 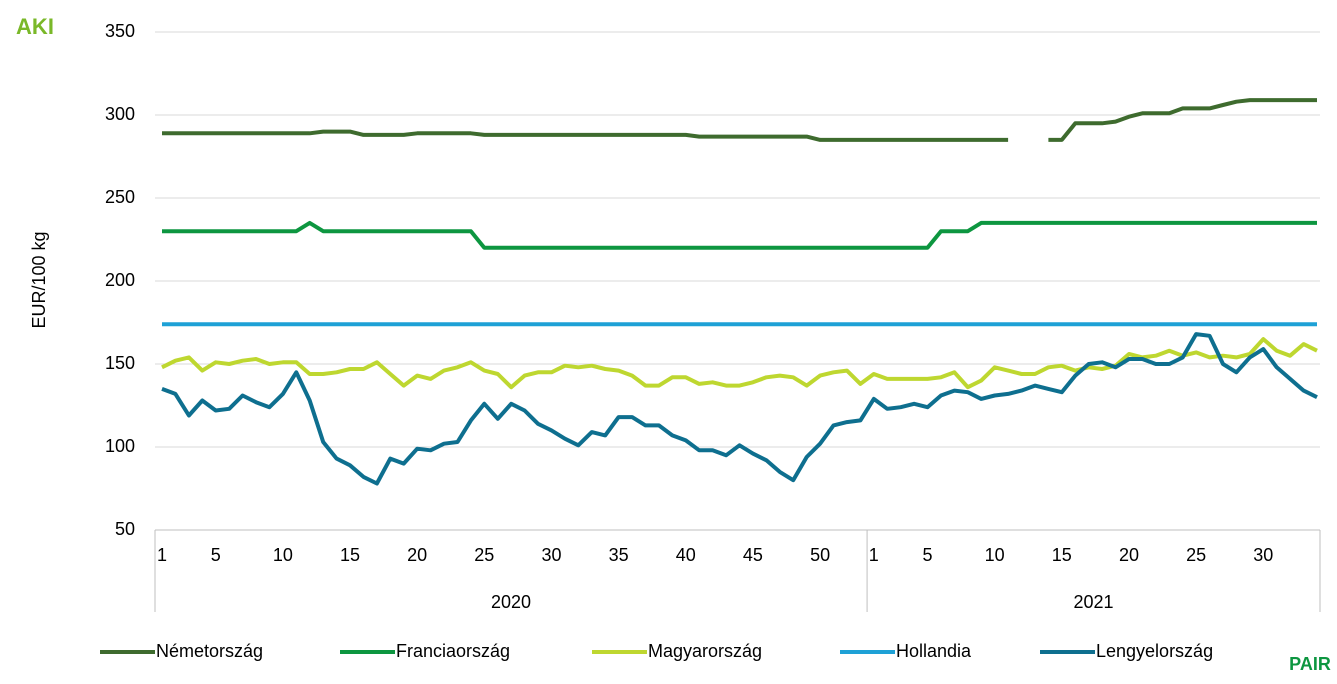 What do you see at coordinates (820, 555) in the screenshot?
I see `x-tick-label: 50` at bounding box center [820, 555].